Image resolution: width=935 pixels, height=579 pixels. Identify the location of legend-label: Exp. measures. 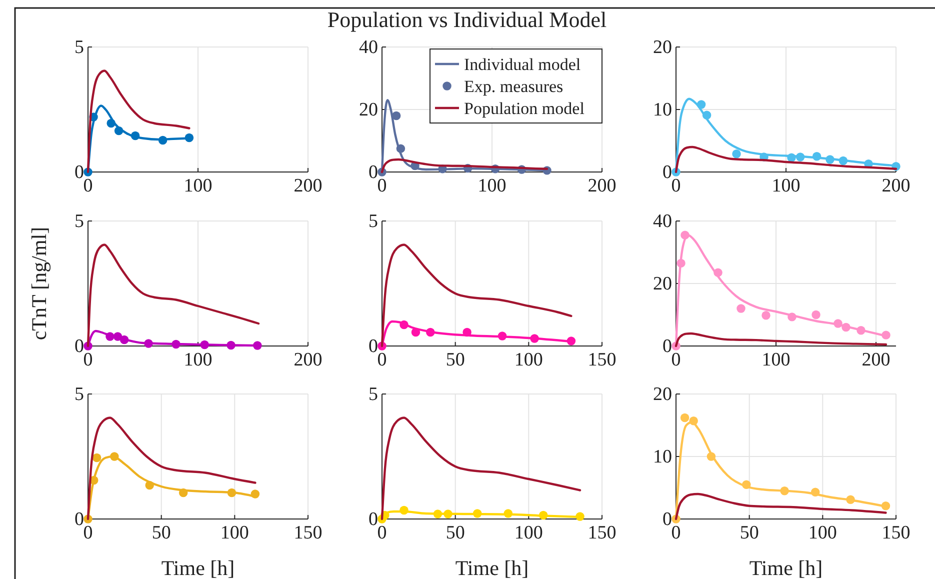
(514, 86).